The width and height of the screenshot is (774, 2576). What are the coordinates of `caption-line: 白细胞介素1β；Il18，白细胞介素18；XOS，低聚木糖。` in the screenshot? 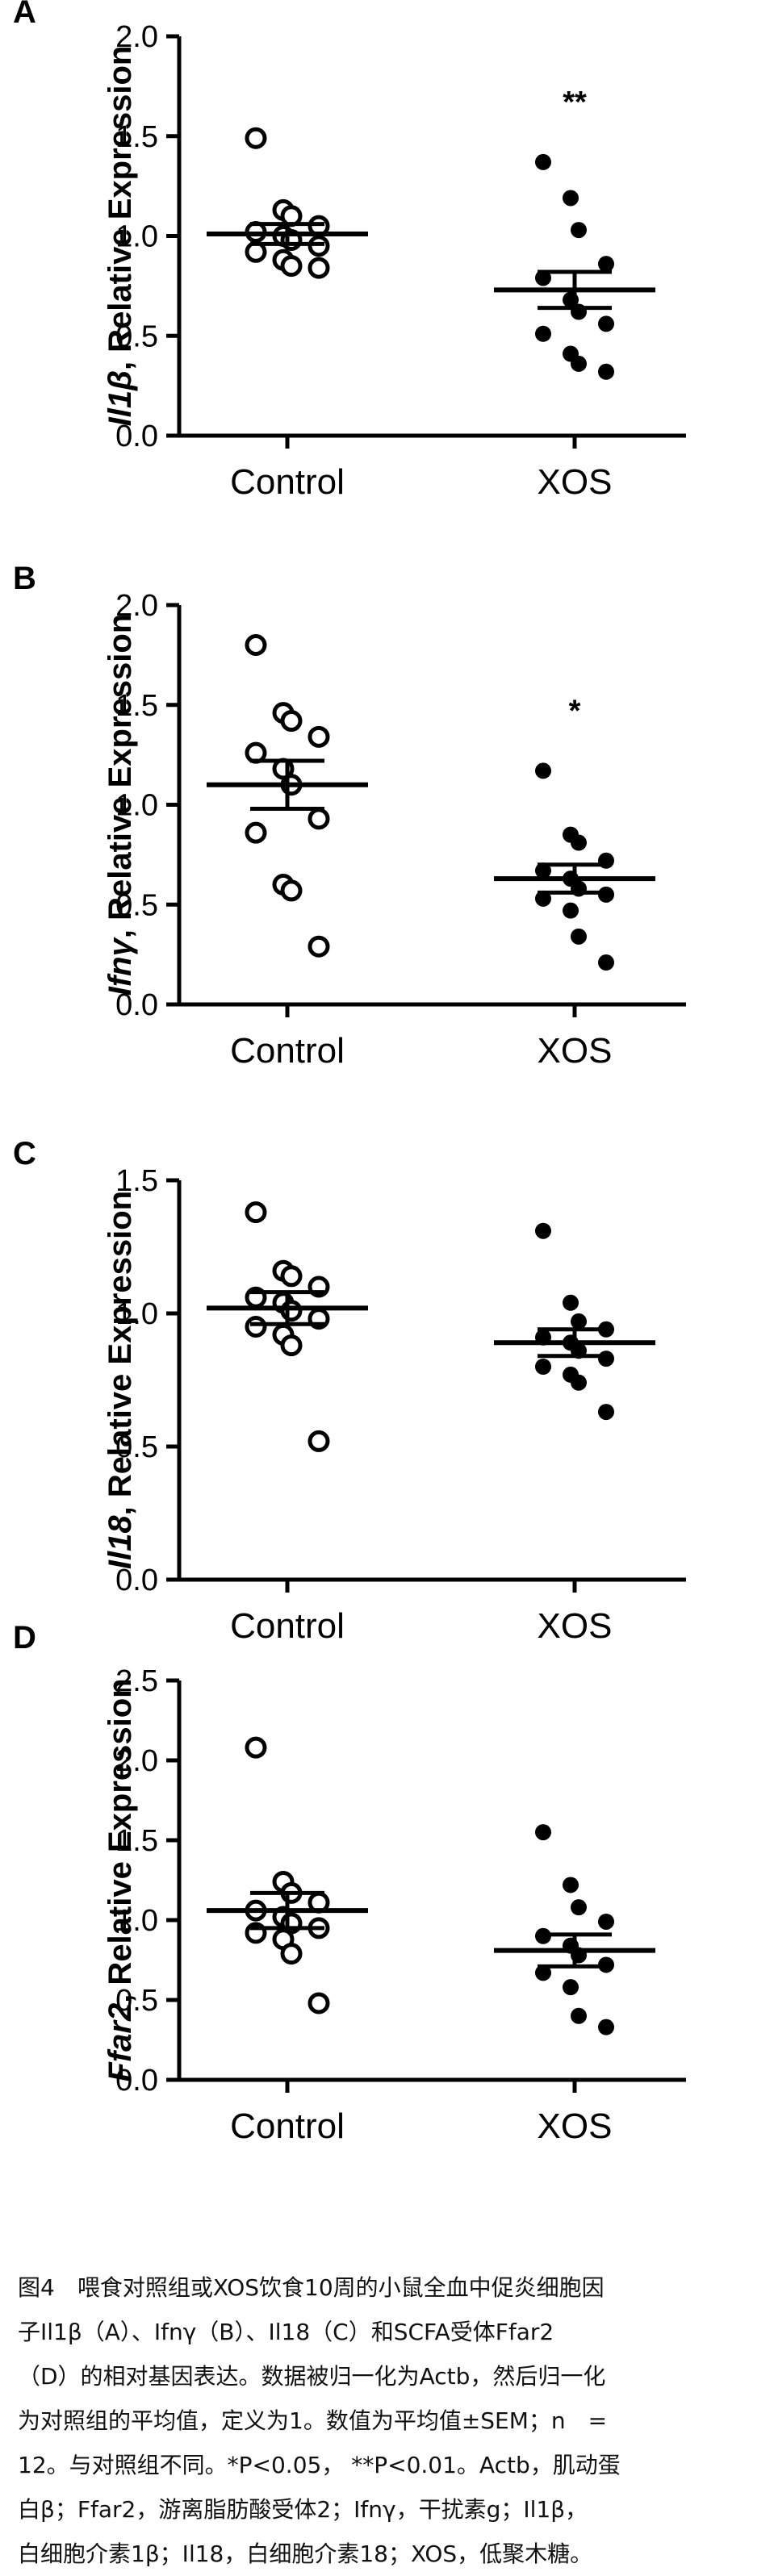 It's located at (305, 2554).